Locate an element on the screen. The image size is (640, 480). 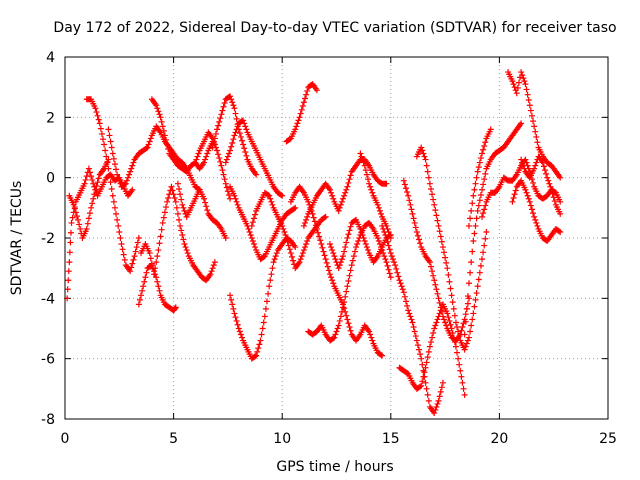
series-sat-x is located at coordinates (451, 248).